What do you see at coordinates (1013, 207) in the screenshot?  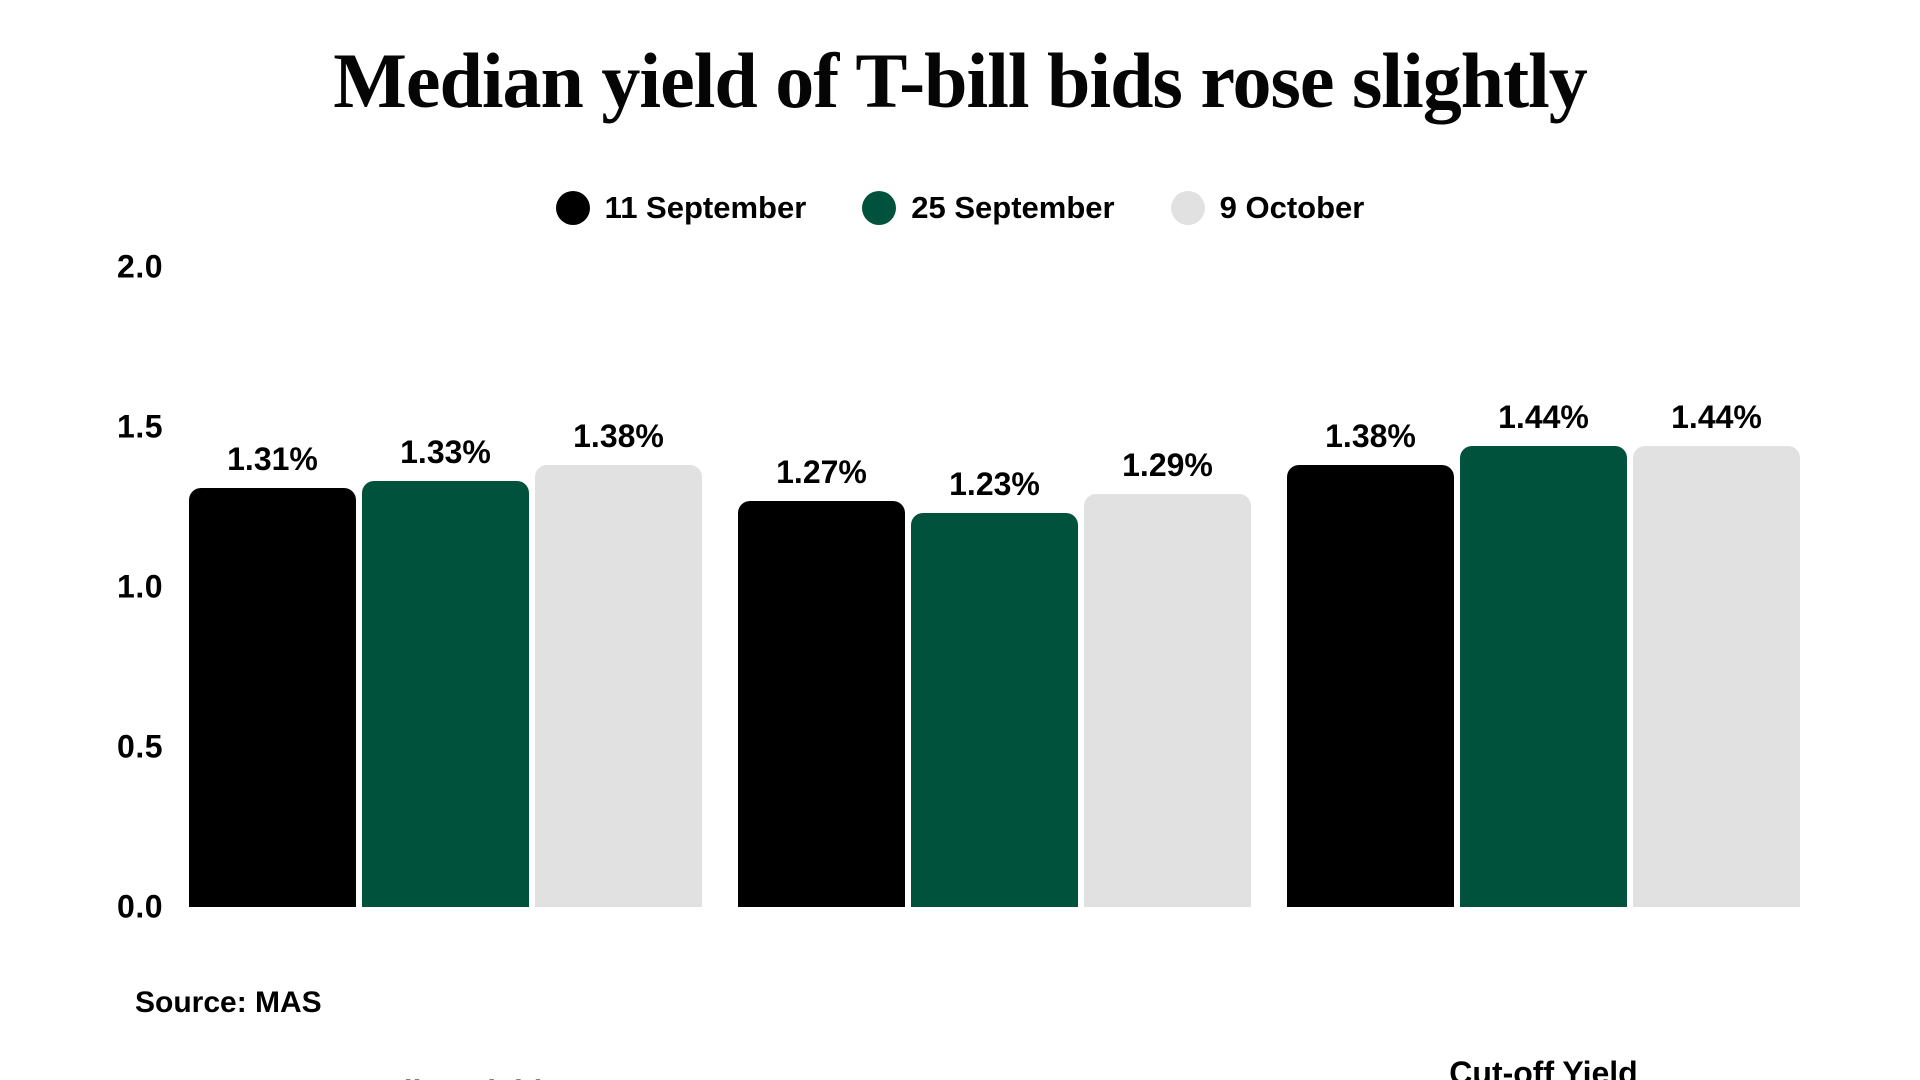 I see `legend-label: 25 September` at bounding box center [1013, 207].